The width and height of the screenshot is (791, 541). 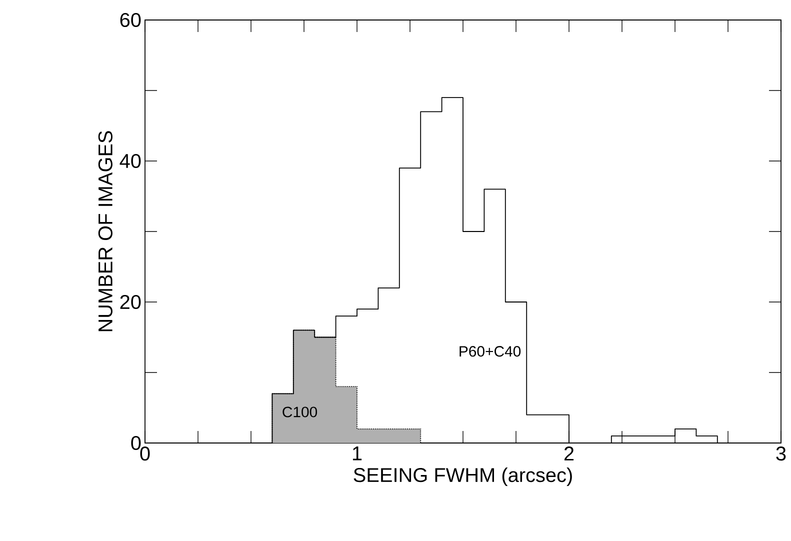 I want to click on x-tick-label: 3, so click(x=781, y=453).